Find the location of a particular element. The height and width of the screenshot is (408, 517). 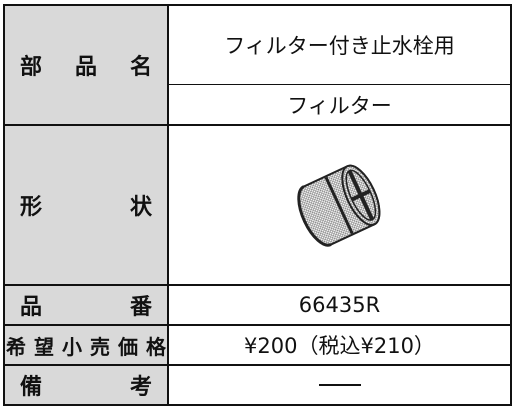

empty-dash is located at coordinates (339, 385).